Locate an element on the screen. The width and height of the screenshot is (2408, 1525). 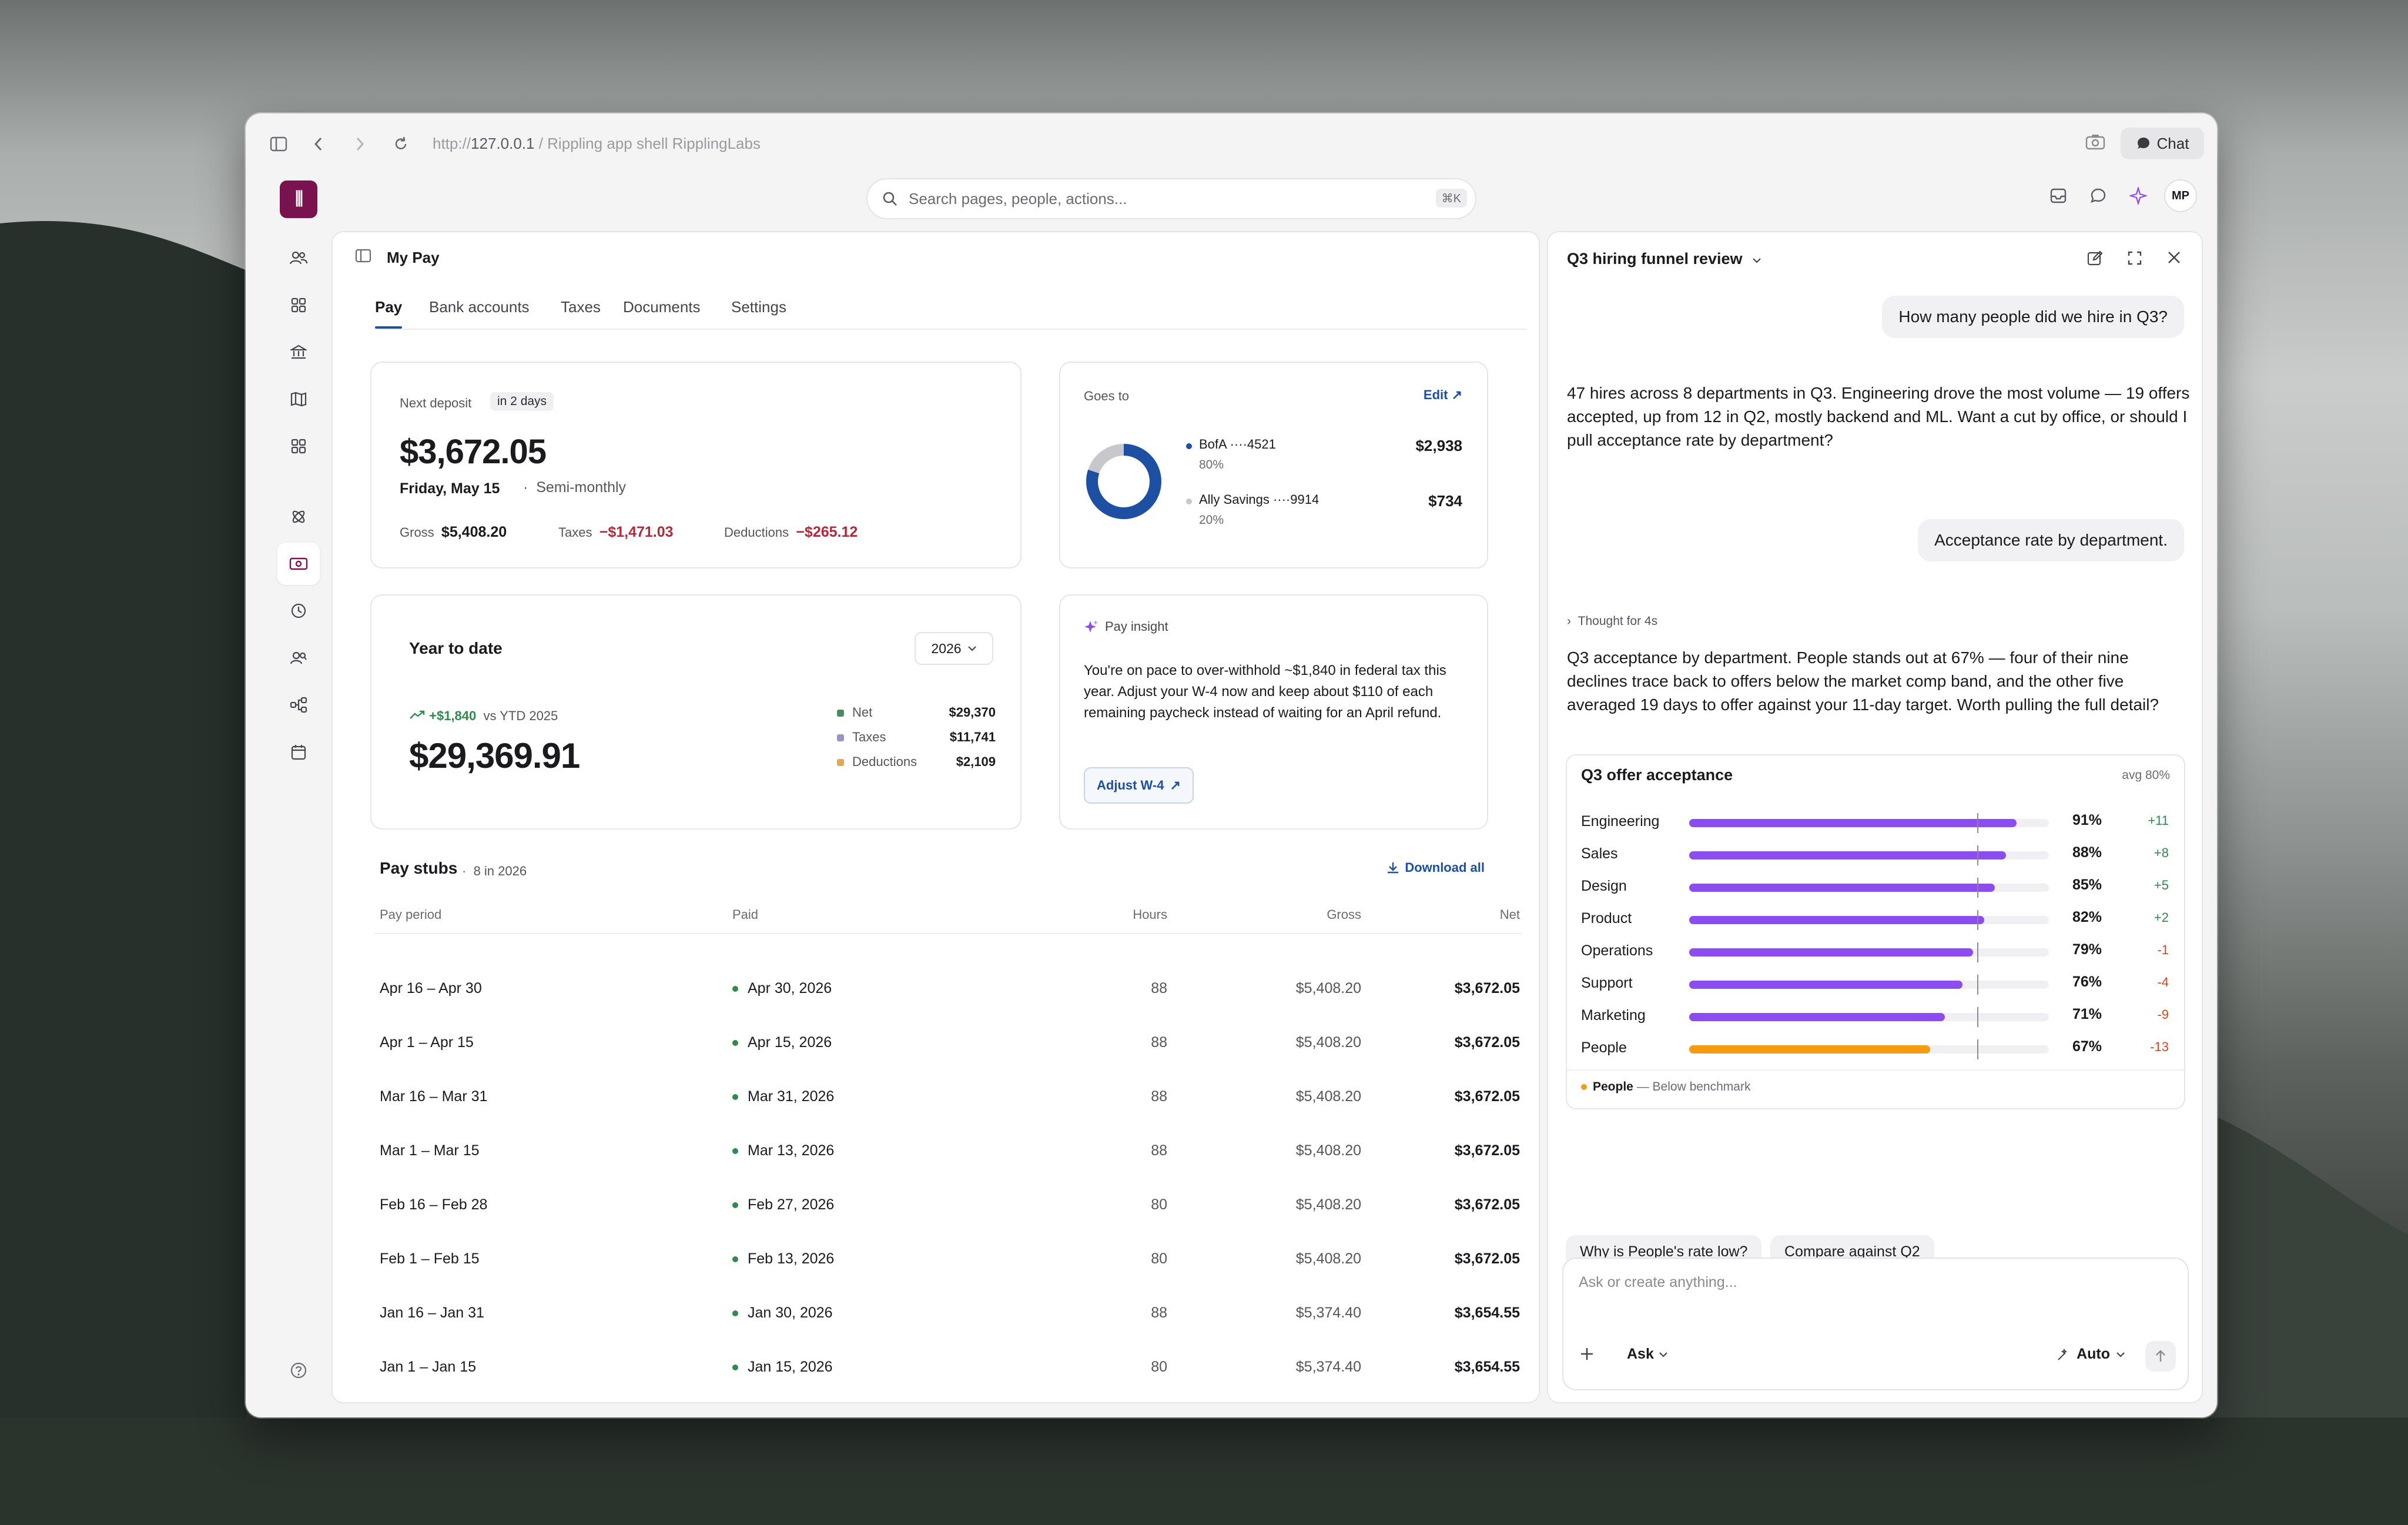
tab-bank-accounts: Bank accounts is located at coordinates (479, 307).